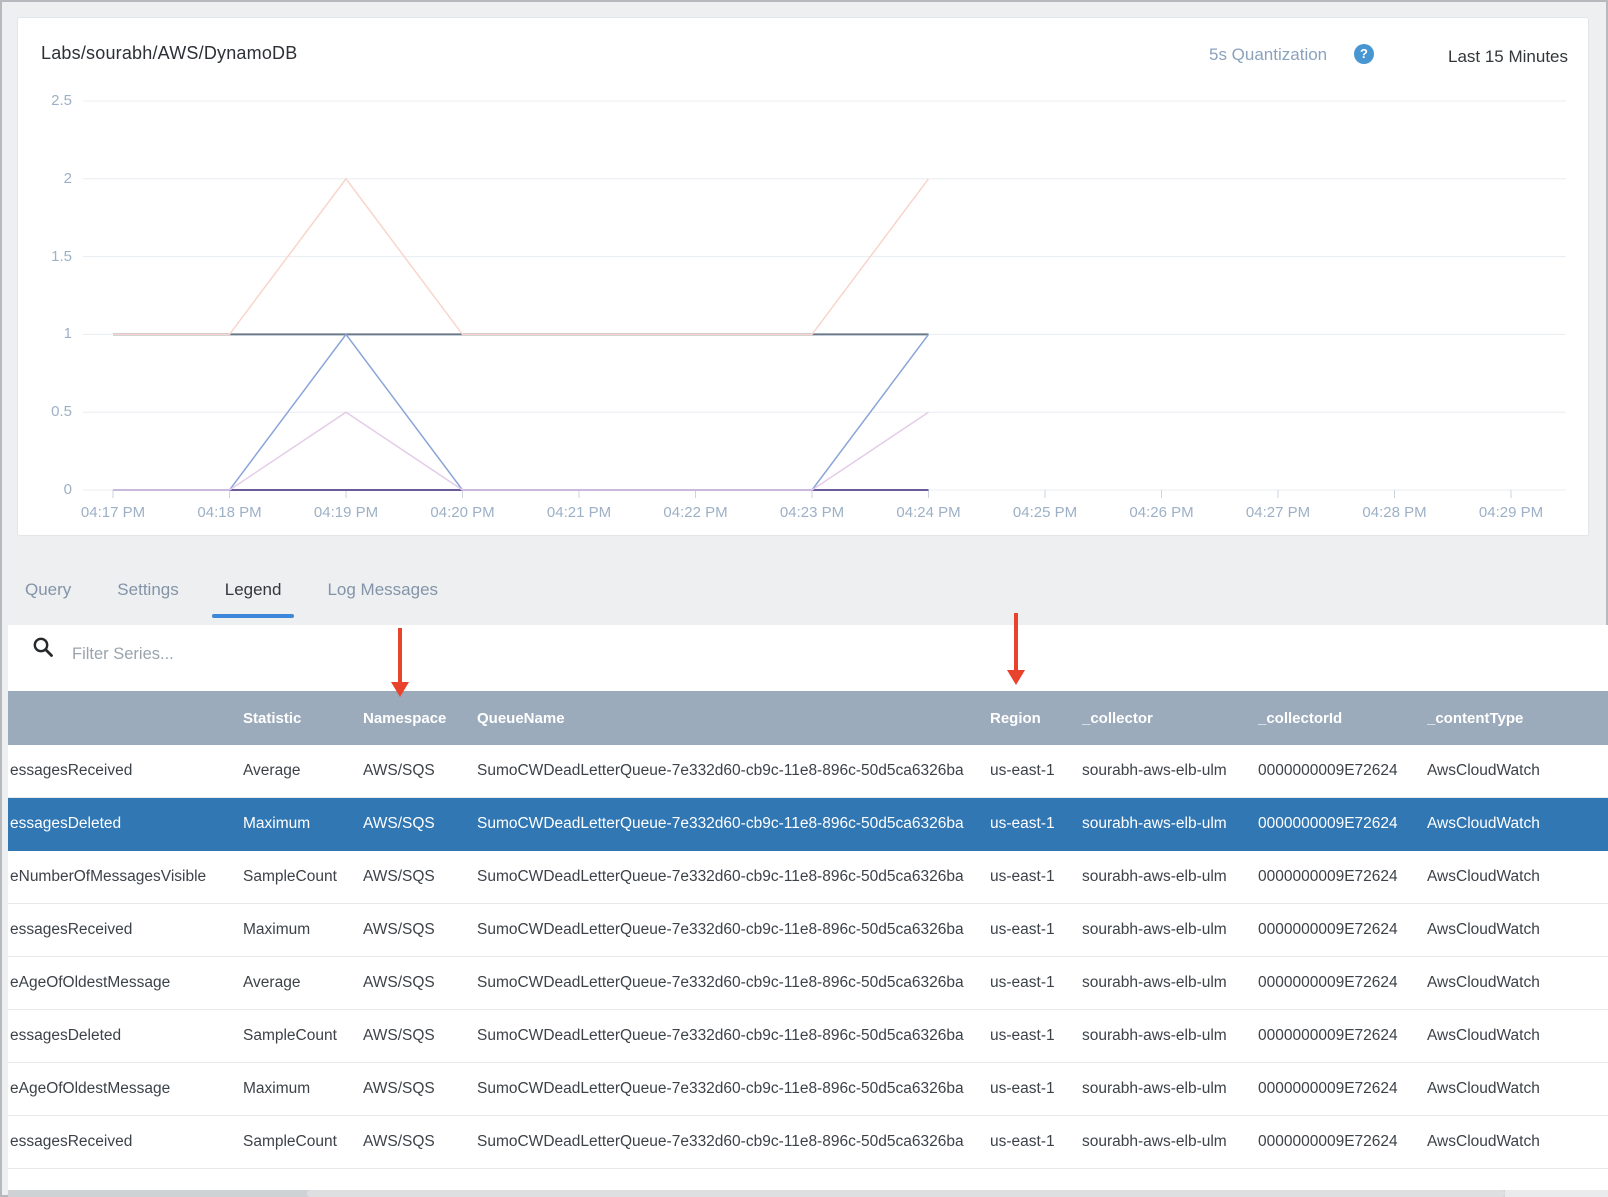  What do you see at coordinates (346, 512) in the screenshot?
I see `x-axis-label: 04:19 PM` at bounding box center [346, 512].